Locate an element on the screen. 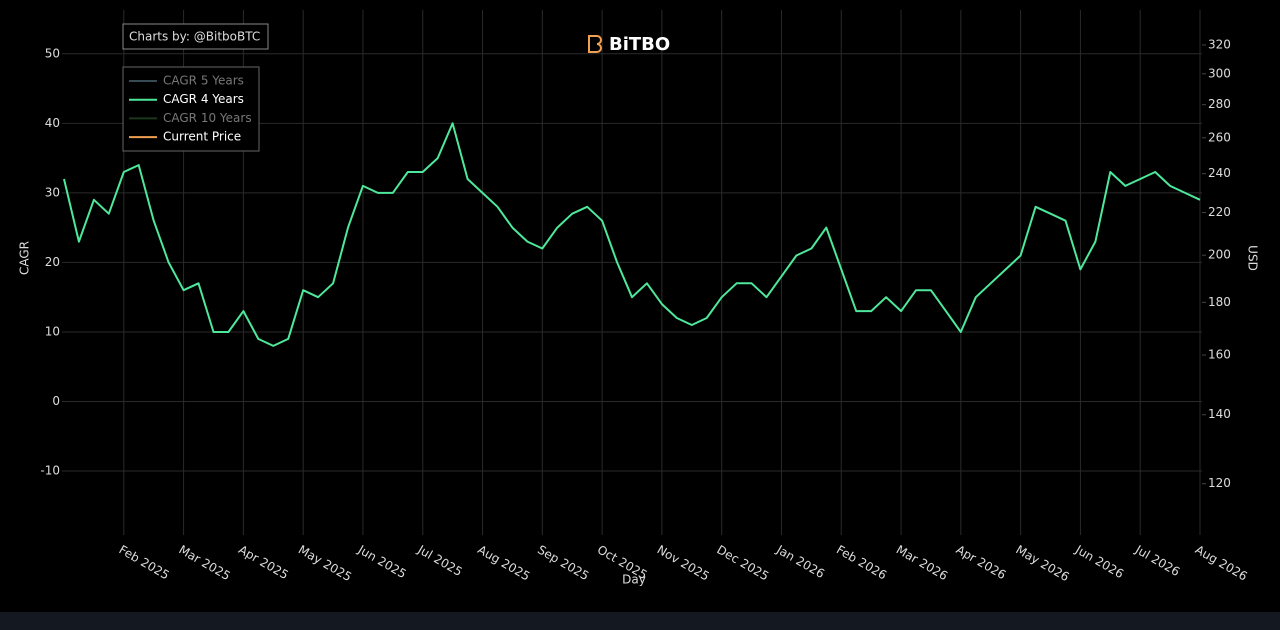 The width and height of the screenshot is (1280, 630). y-axis-title: CAGR is located at coordinates (25, 258).